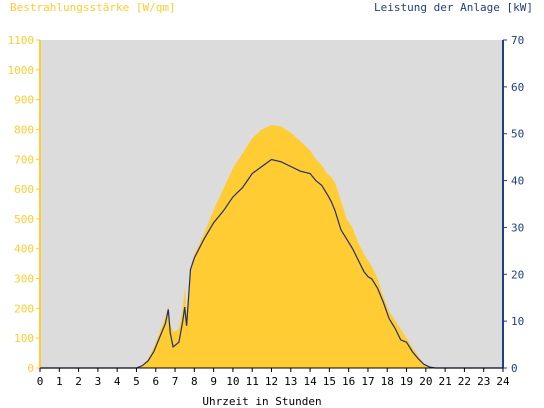 This screenshot has height=408, width=544. What do you see at coordinates (24, 129) in the screenshot?
I see `left-tick-label: 800` at bounding box center [24, 129].